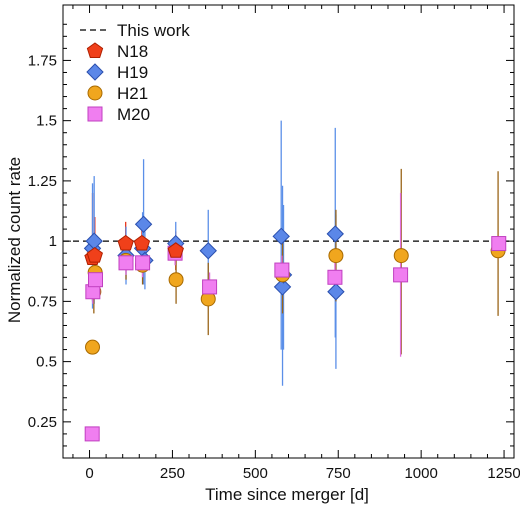  I want to click on legend-marker-m20, so click(95, 114).